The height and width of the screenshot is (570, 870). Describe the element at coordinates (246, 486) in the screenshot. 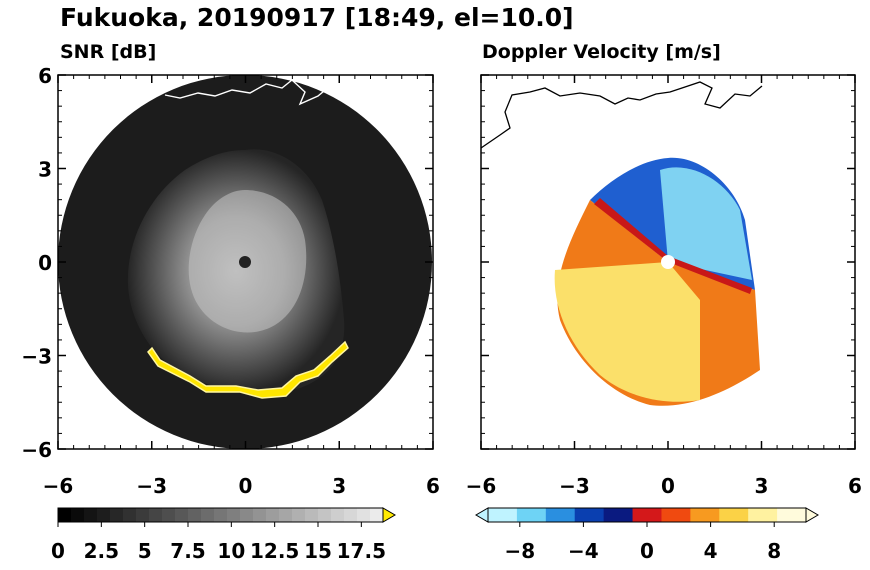

I see `snr-x-tick-label: 0` at that location.